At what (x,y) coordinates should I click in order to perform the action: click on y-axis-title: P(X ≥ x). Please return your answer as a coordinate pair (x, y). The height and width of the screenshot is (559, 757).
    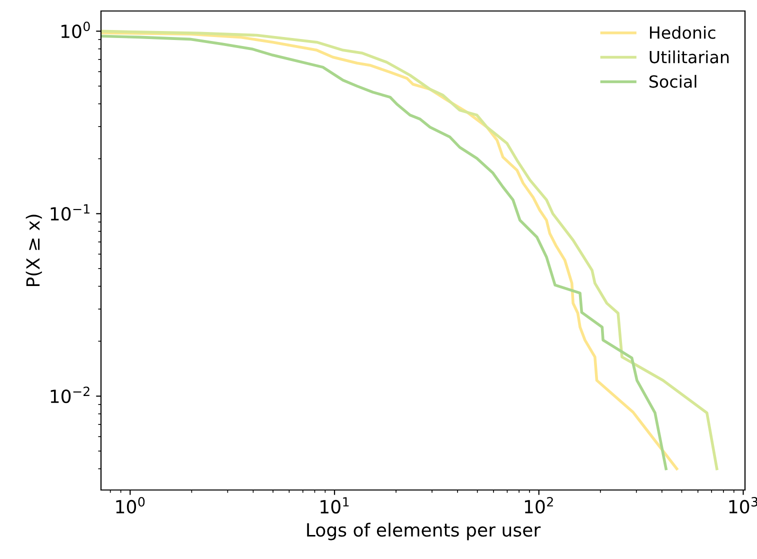
    Looking at the image, I should click on (34, 250).